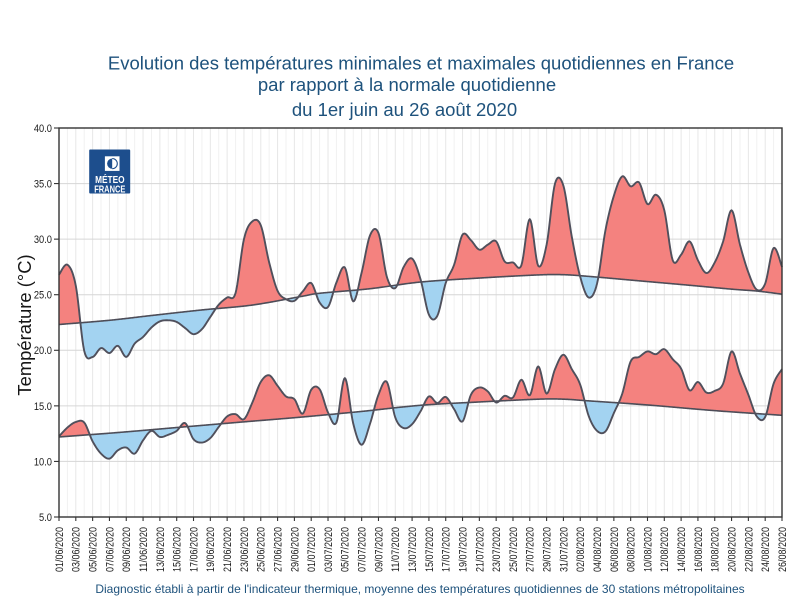 The width and height of the screenshot is (800, 610). I want to click on svg-text: 23/07/2020, so click(497, 549).